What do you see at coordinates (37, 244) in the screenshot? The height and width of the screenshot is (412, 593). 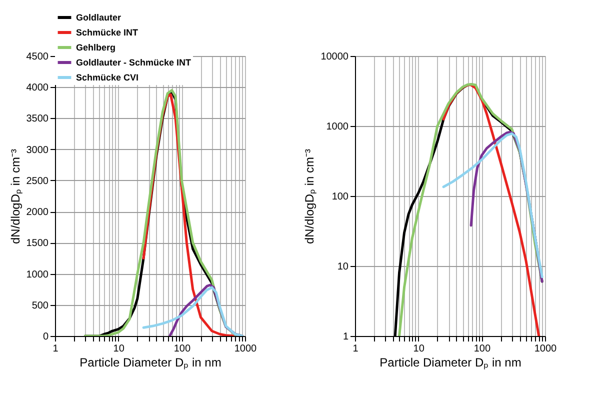 I see `y-tick-label: 1500` at bounding box center [37, 244].